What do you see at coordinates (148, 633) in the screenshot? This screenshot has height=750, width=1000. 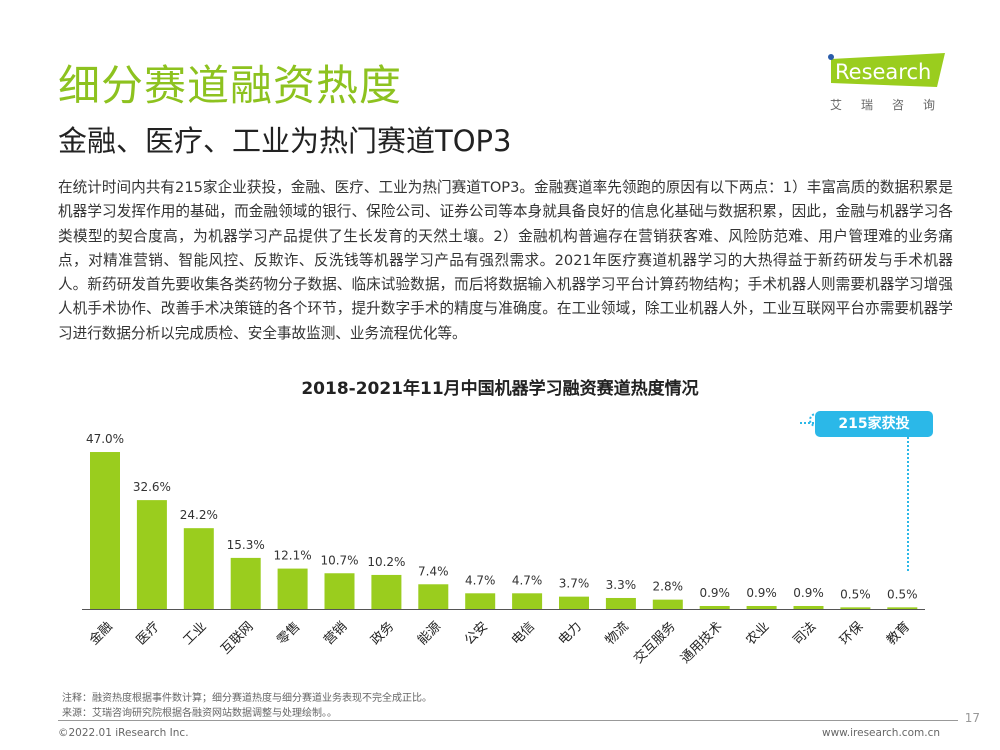 I see `category-label: 医疗` at bounding box center [148, 633].